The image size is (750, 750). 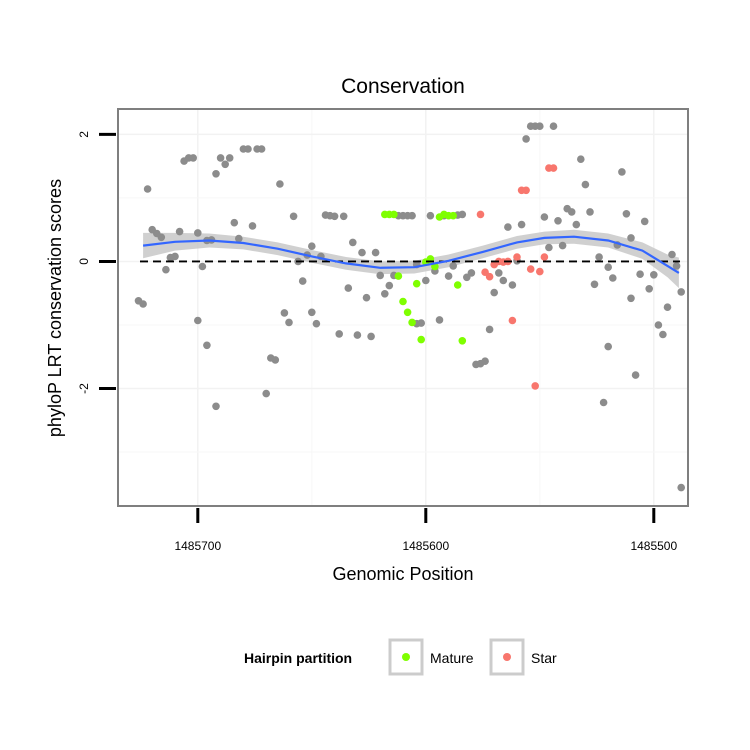 I want to click on series-mature, so click(x=424, y=277).